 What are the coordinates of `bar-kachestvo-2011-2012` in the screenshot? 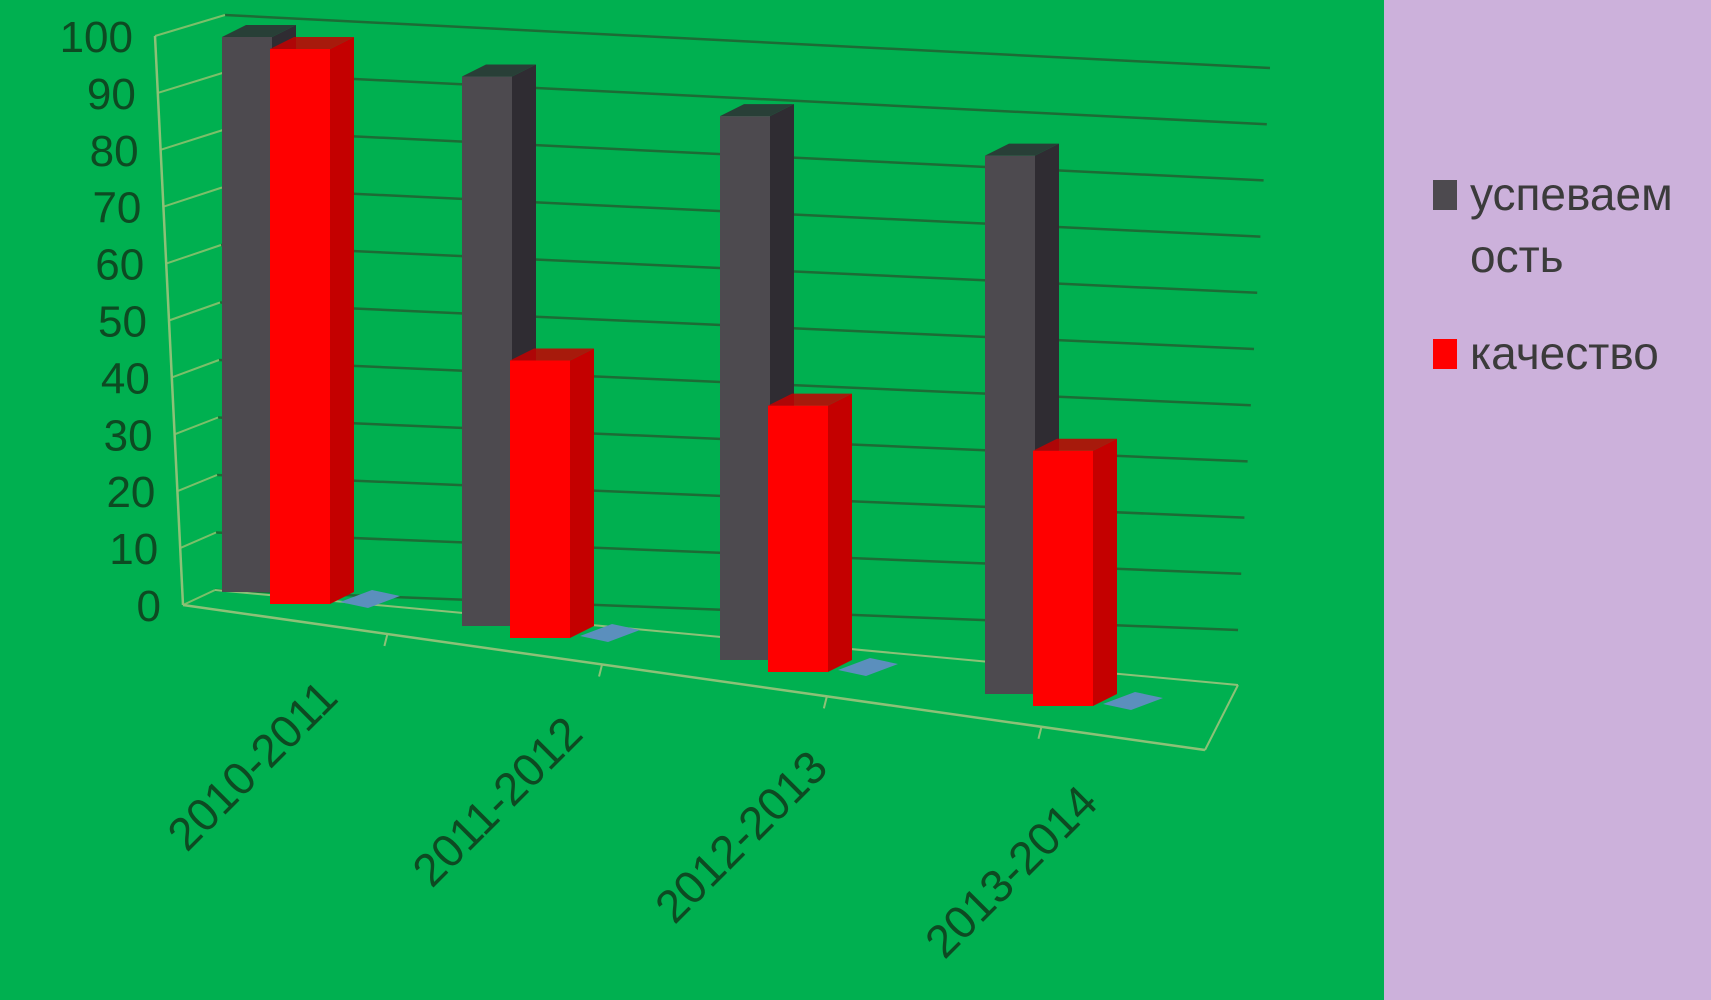 It's located at (540, 499).